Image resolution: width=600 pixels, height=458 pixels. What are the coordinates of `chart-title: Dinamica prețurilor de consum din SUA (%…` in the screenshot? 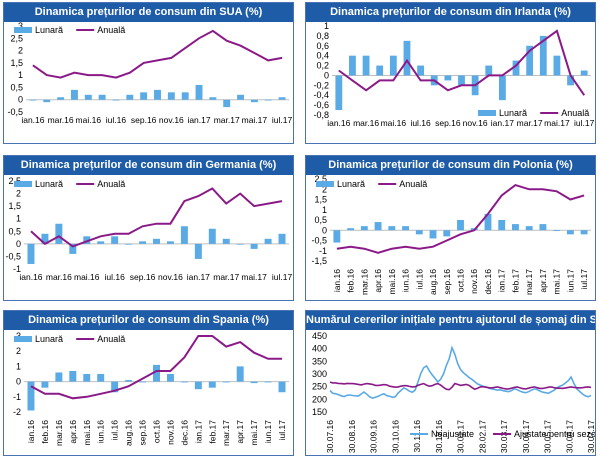 It's located at (148, 12).